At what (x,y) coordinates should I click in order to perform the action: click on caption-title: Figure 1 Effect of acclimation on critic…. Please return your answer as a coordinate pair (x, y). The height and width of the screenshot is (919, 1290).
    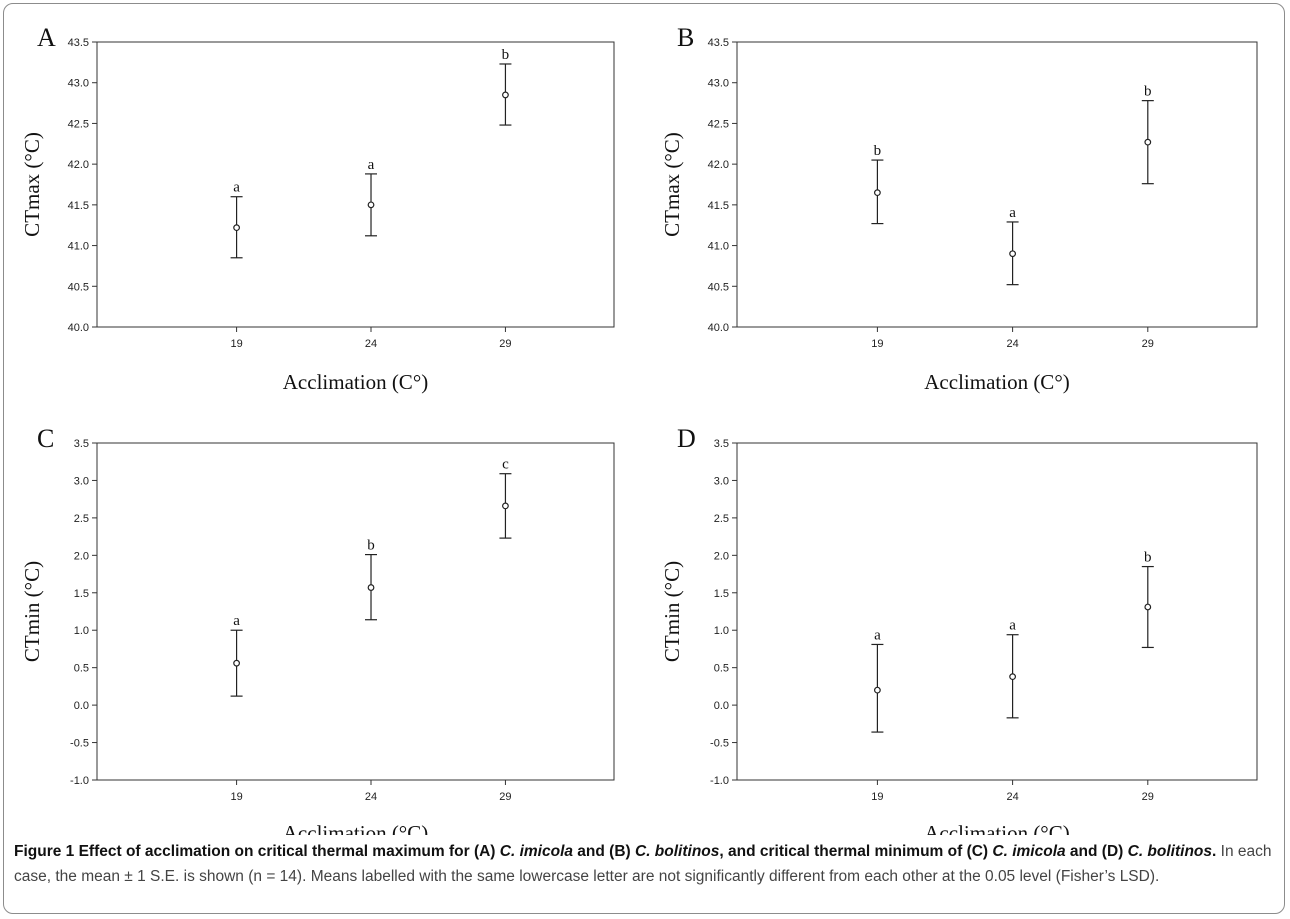
    Looking at the image, I should click on (615, 851).